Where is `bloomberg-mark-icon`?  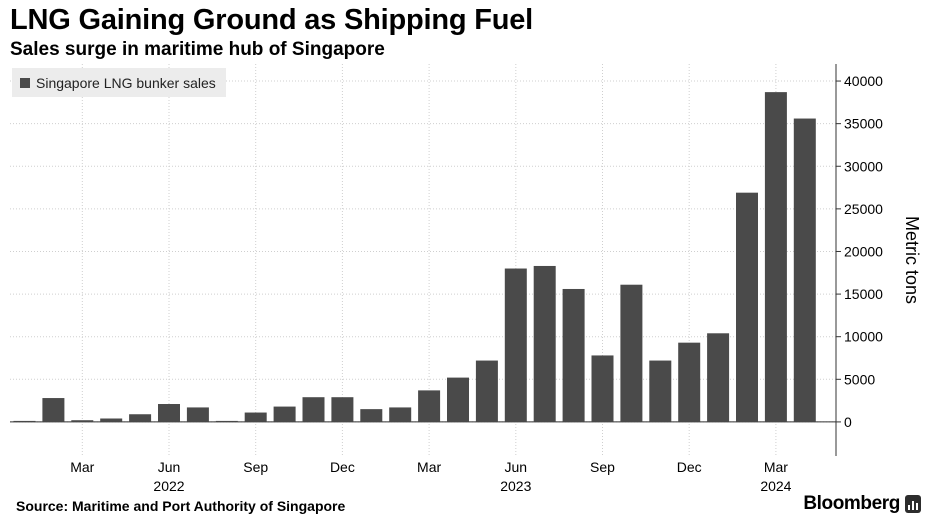
bloomberg-mark-icon is located at coordinates (913, 504).